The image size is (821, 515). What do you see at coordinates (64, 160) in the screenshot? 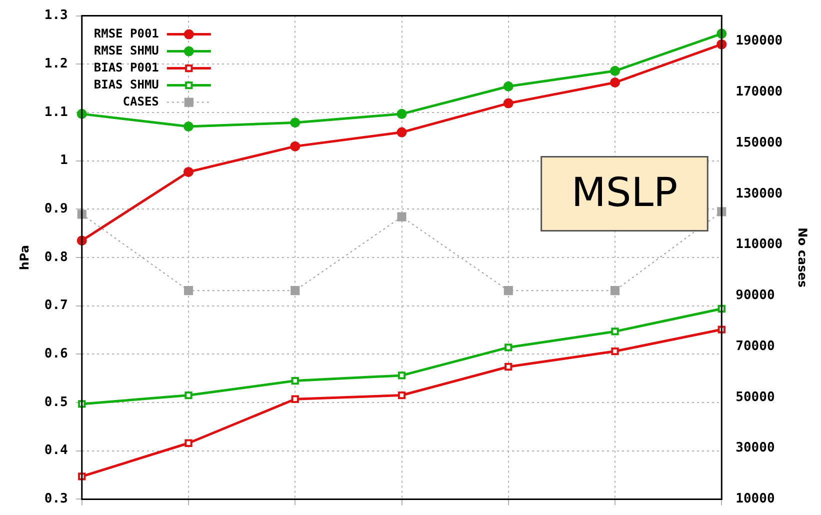
I see `y-tick-label: 1` at bounding box center [64, 160].